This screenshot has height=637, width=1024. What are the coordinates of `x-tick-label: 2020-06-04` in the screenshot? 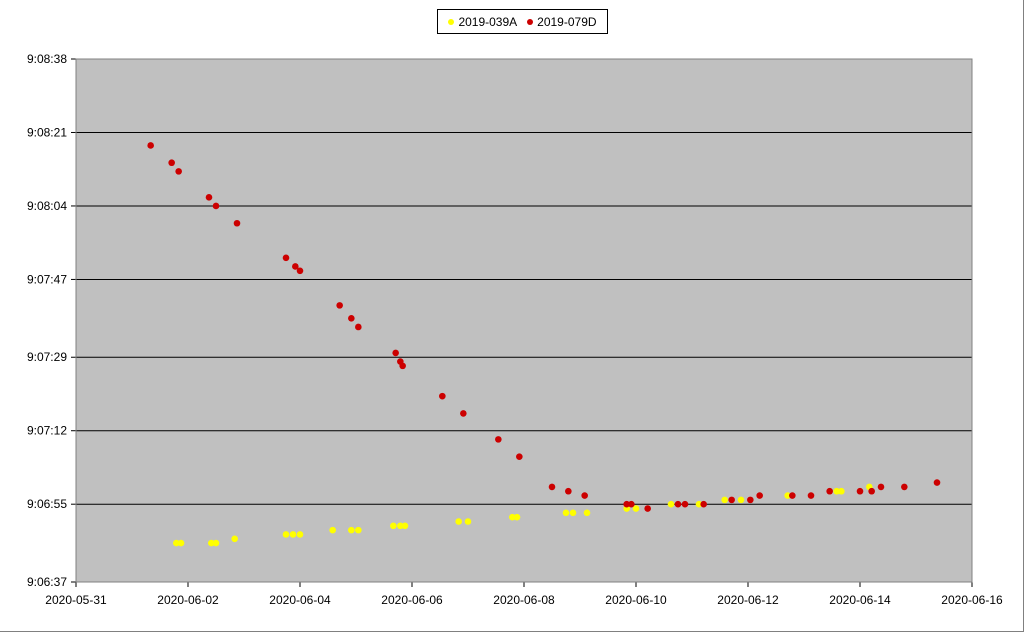 It's located at (300, 600).